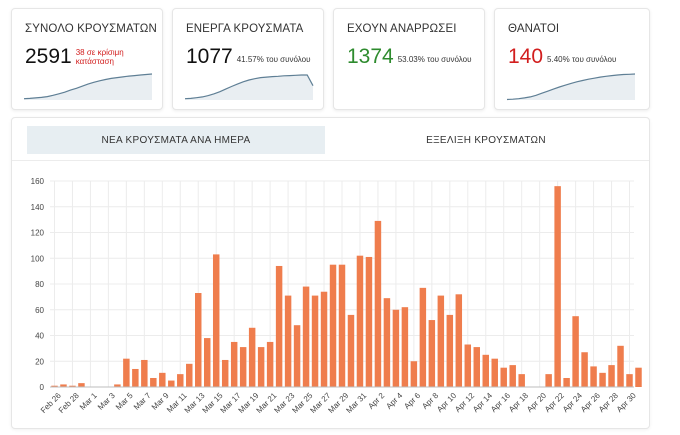  What do you see at coordinates (412, 401) in the screenshot?
I see `x-tick-label: Apr 6` at bounding box center [412, 401].